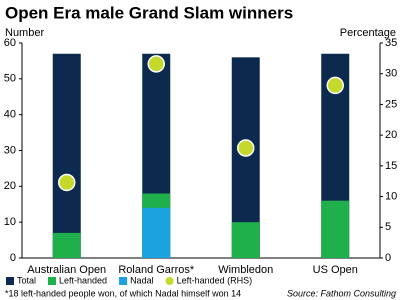 The width and height of the screenshot is (400, 300). Describe the element at coordinates (215, 280) in the screenshot. I see `legend-label: Left-handed (RHS)` at that location.